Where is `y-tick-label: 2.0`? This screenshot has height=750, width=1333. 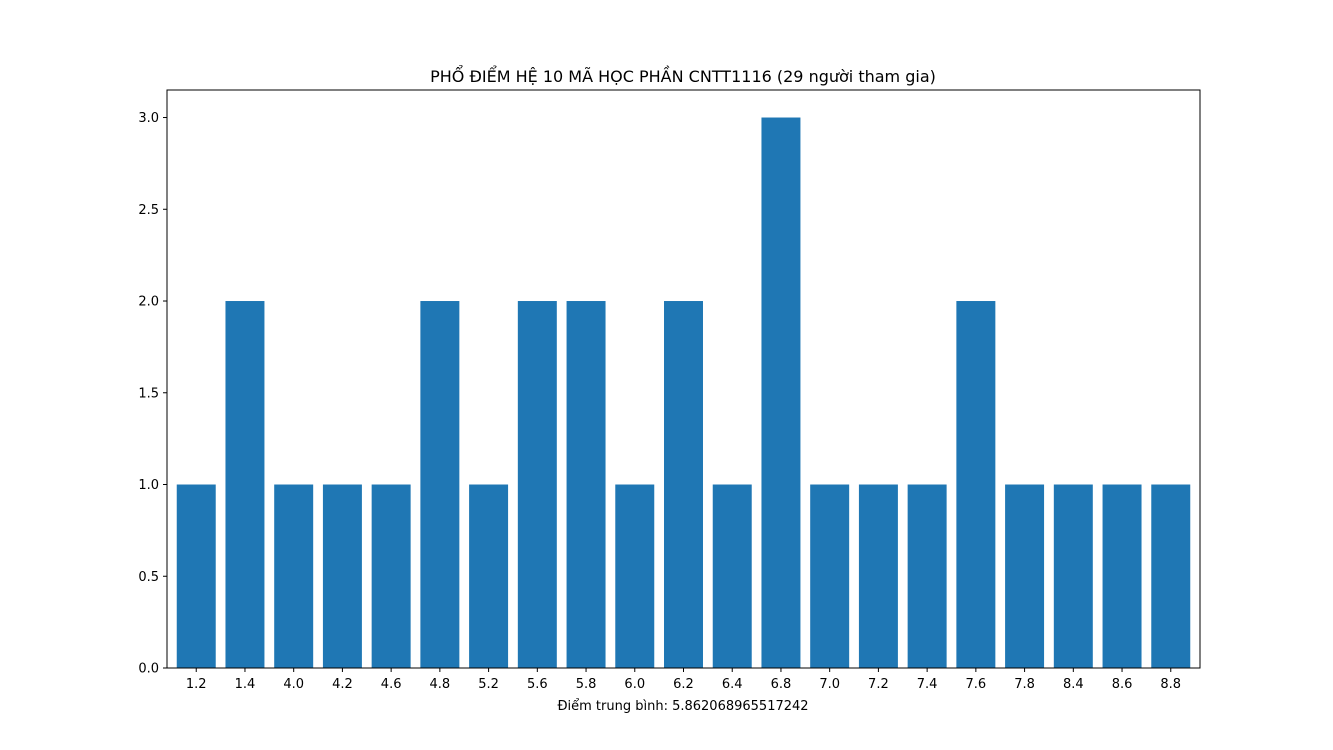 y-tick-label: 2.0 is located at coordinates (148, 302).